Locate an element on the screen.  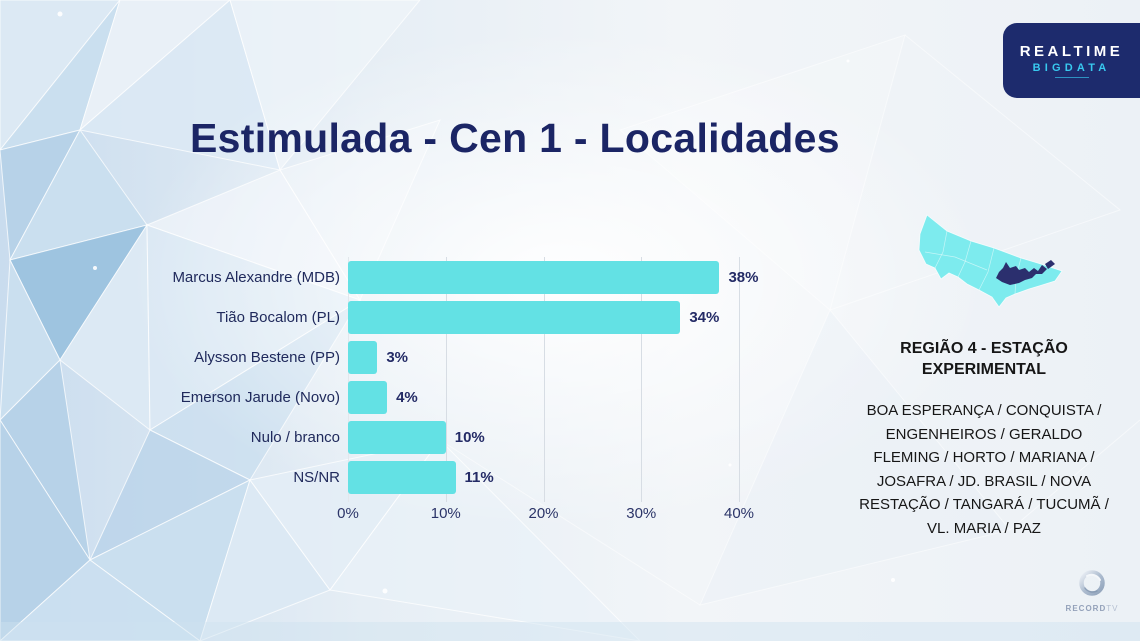
map-highlighted-sliver is located at coordinates (1050, 264).